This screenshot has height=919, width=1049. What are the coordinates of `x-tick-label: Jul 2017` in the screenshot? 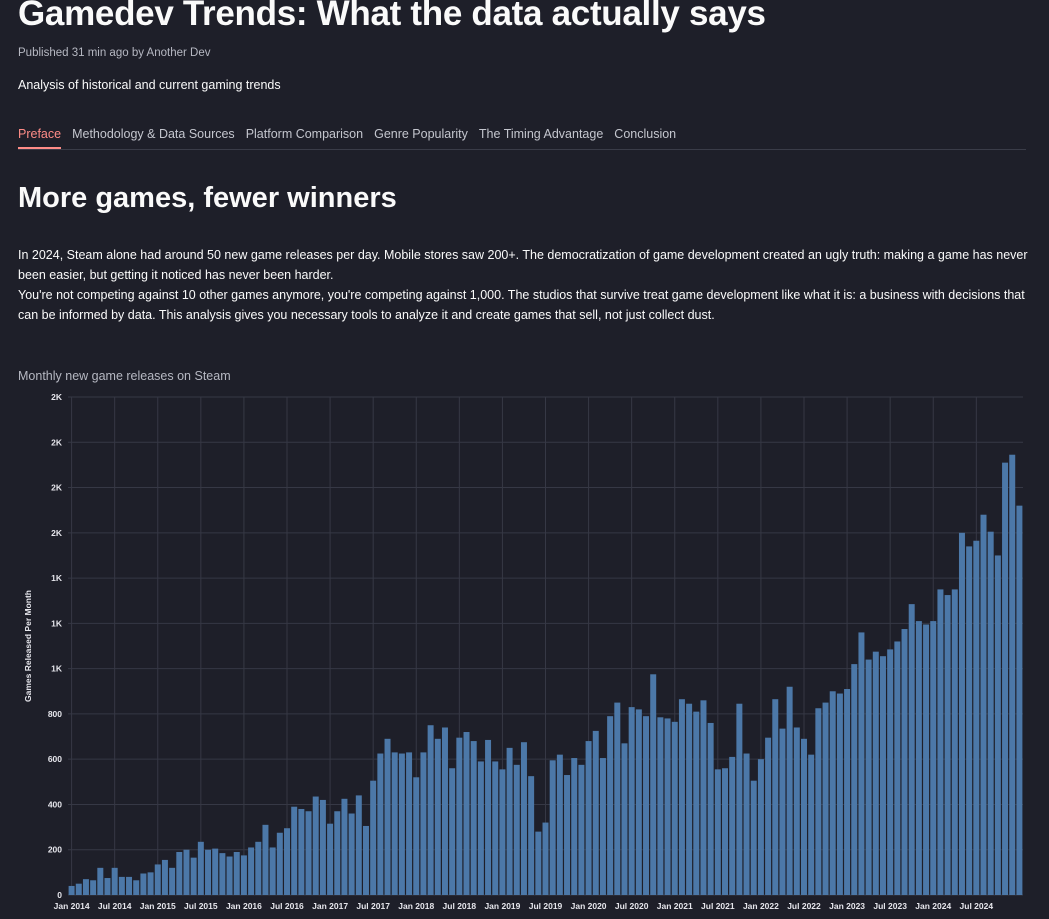 It's located at (373, 906).